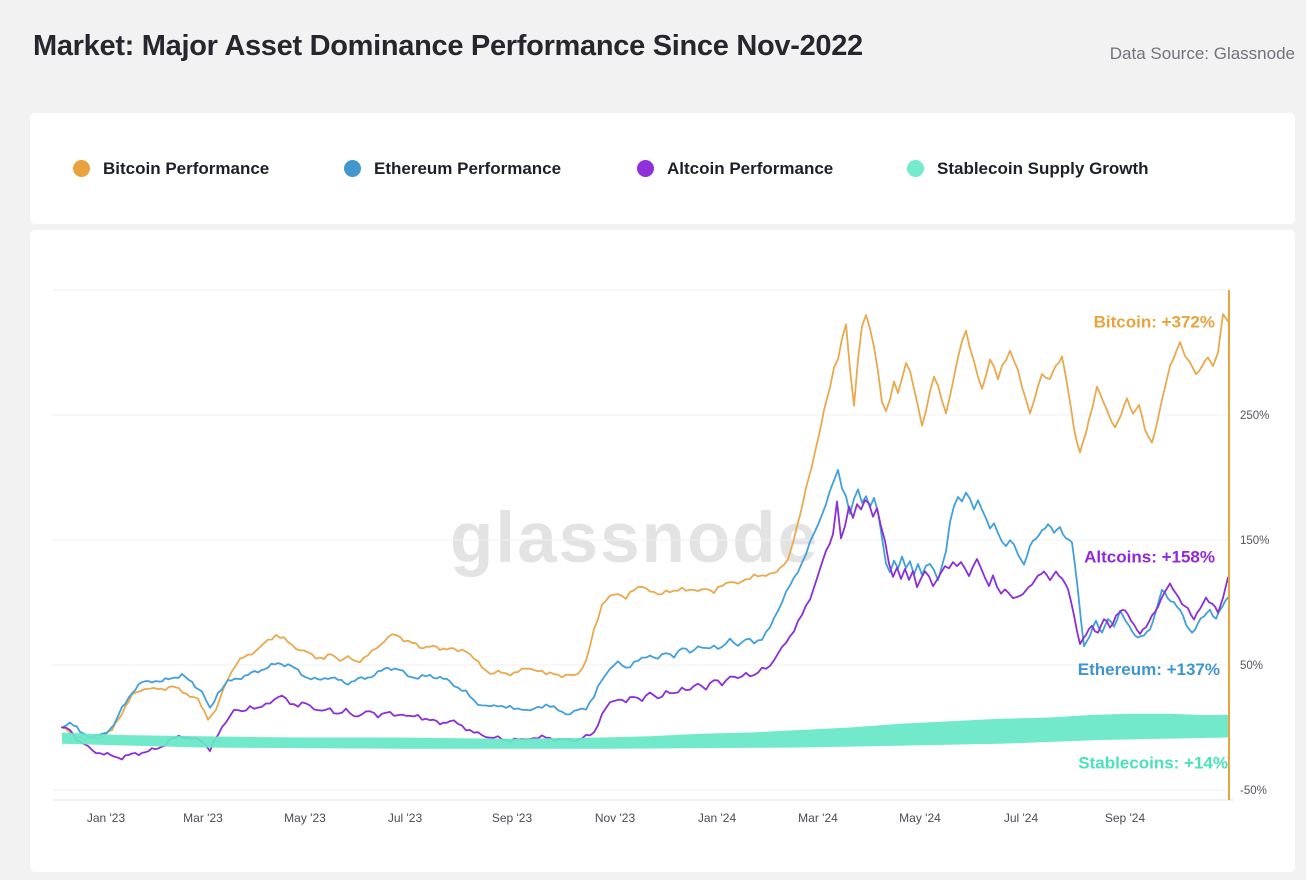  Describe the element at coordinates (1154, 321) in the screenshot. I see `bitcoin-annotation: Bitcoin: +372%` at that location.